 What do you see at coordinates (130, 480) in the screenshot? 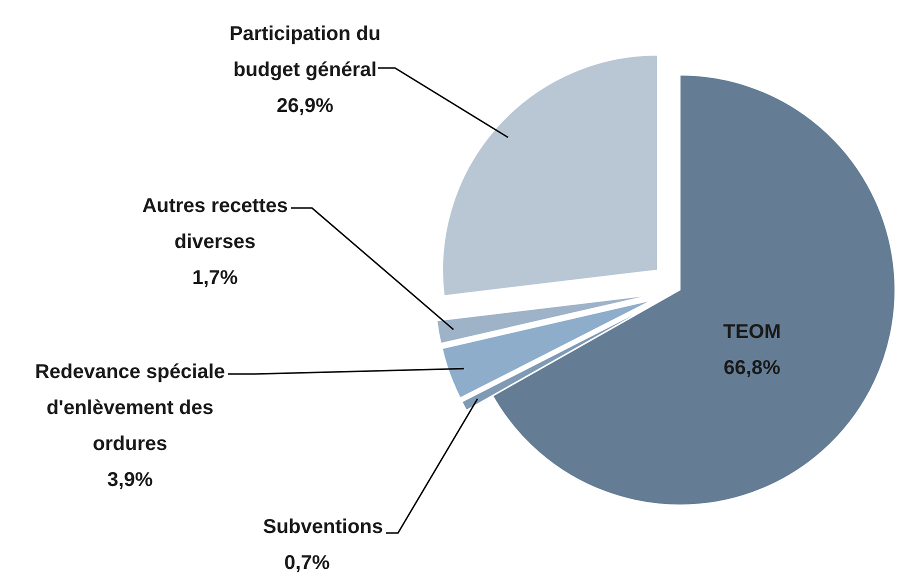
I see `data-label: 3,9%` at bounding box center [130, 480].